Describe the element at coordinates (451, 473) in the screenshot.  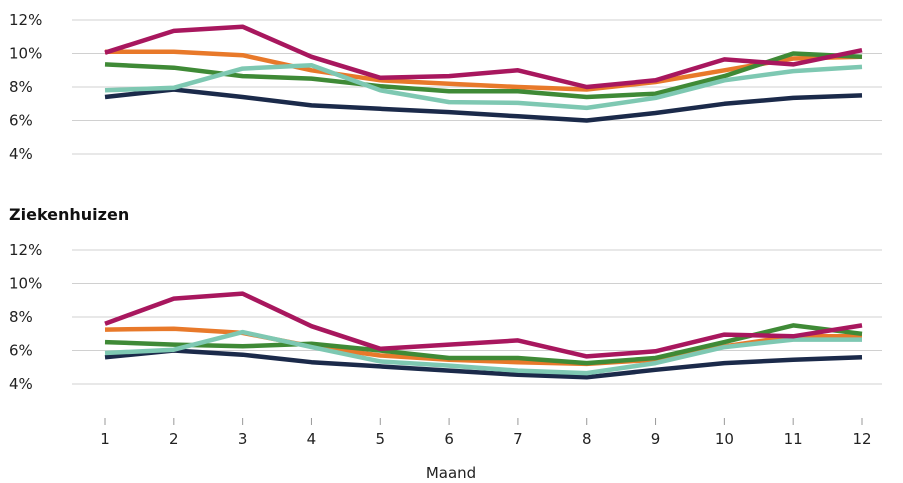
I see `x-axis-label: Maand` at that location.